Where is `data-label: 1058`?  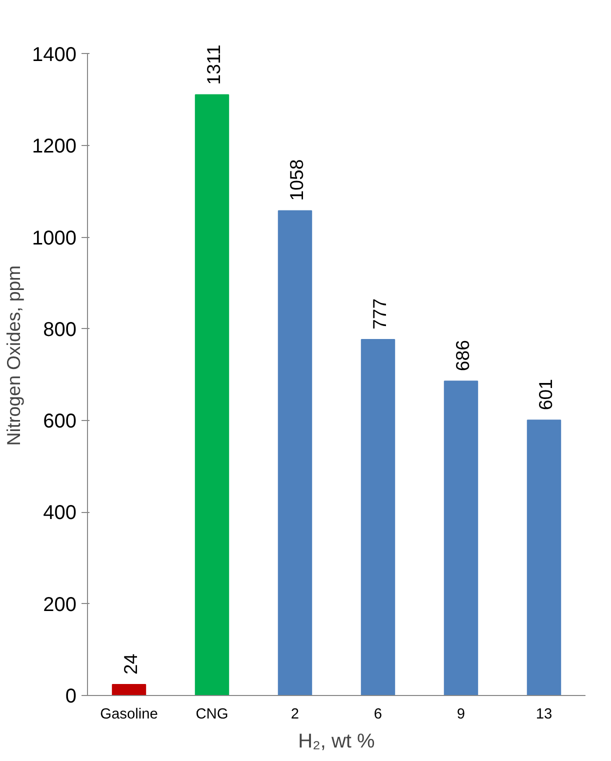 data-label: 1058 is located at coordinates (296, 180).